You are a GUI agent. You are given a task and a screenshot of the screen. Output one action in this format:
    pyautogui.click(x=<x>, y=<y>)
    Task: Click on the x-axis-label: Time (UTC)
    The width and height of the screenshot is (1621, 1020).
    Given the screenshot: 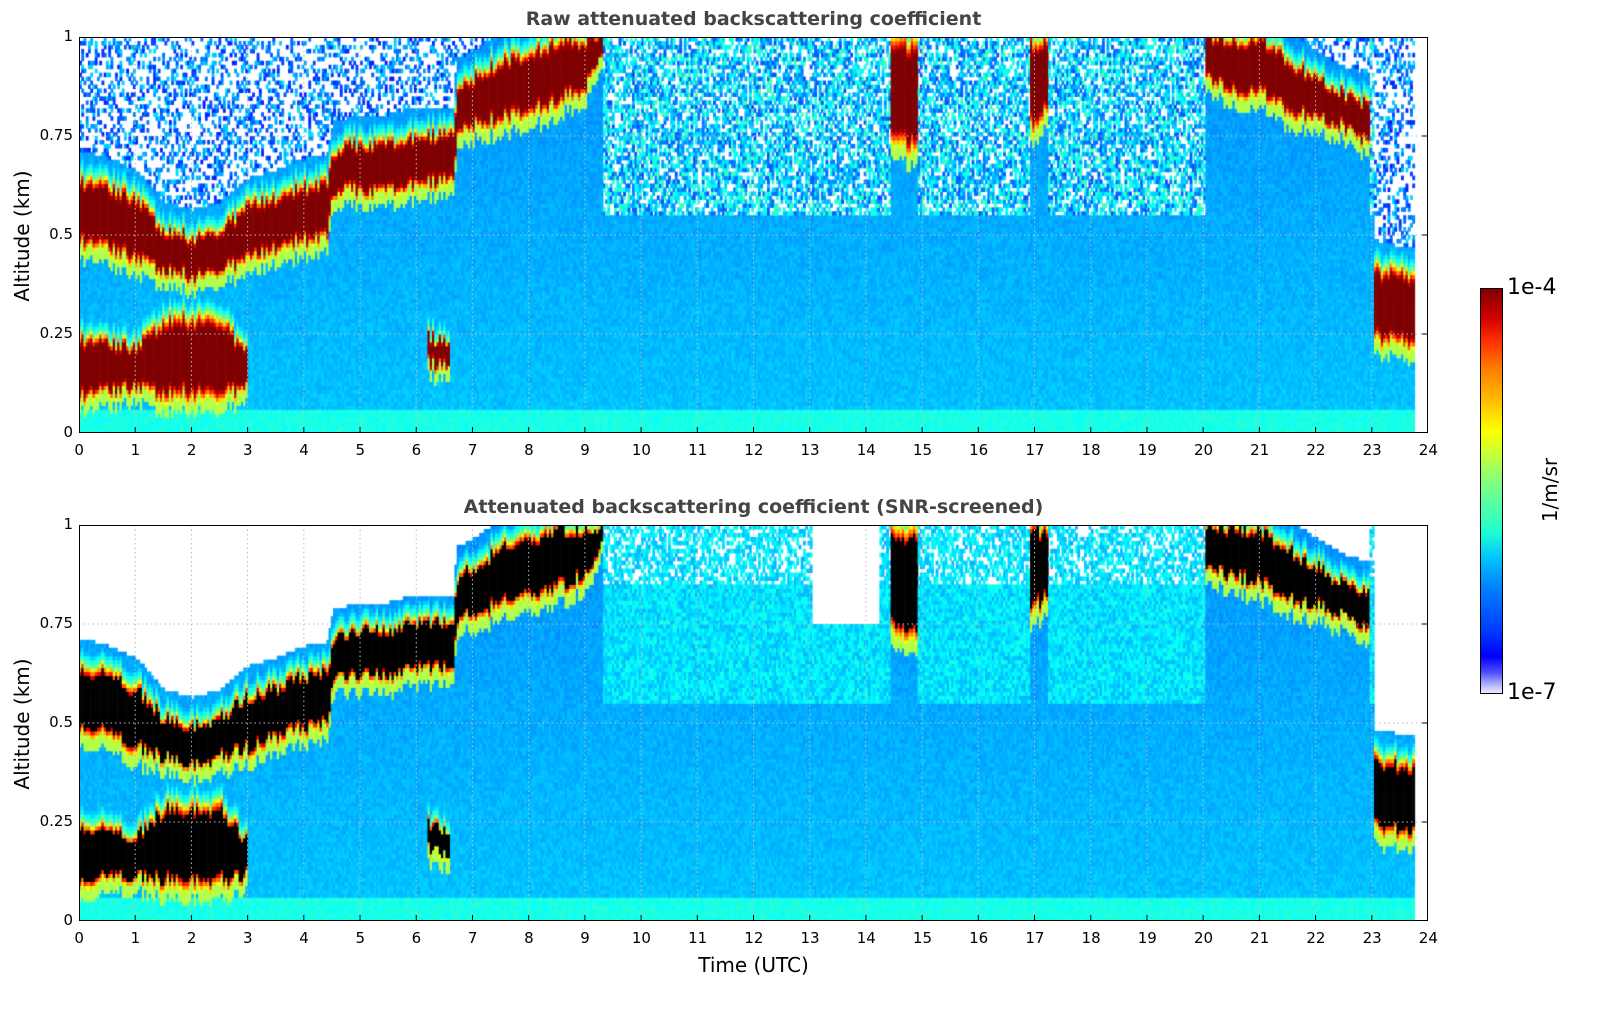 What is the action you would take?
    pyautogui.click(x=753, y=965)
    